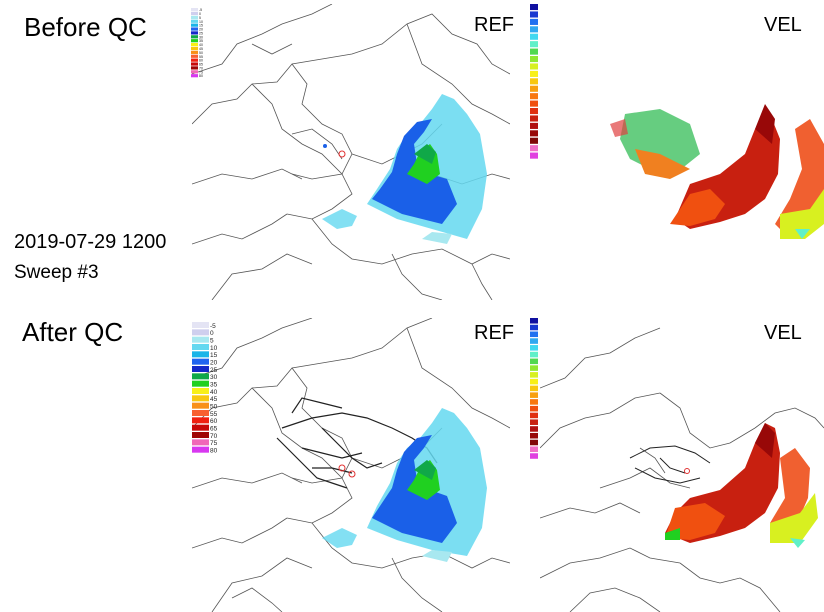  Describe the element at coordinates (670, 464) in the screenshot. I see `city-boundaries` at that location.